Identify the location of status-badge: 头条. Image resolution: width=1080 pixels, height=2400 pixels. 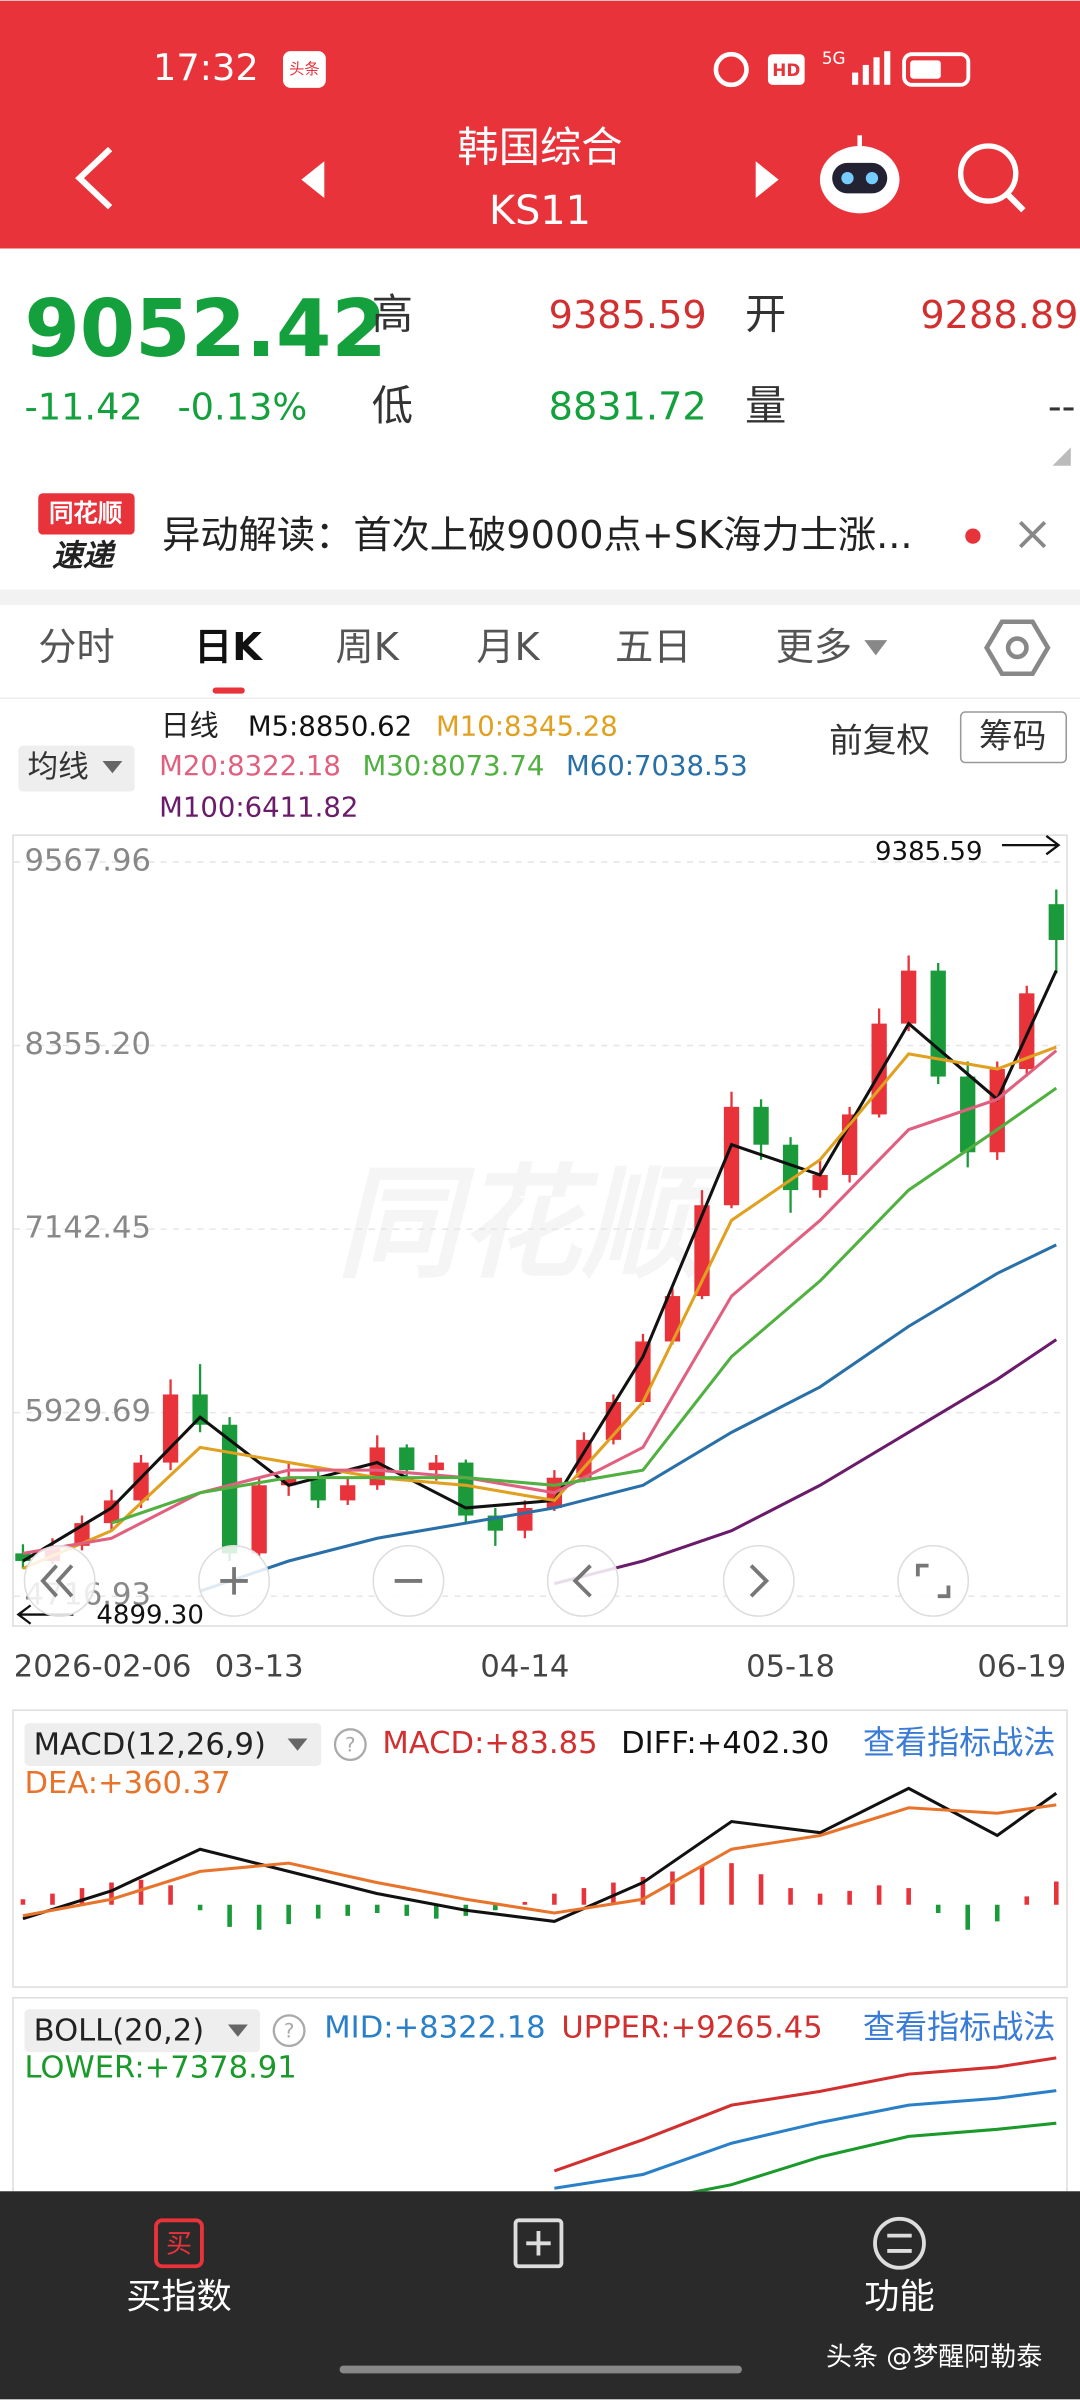
(304, 69).